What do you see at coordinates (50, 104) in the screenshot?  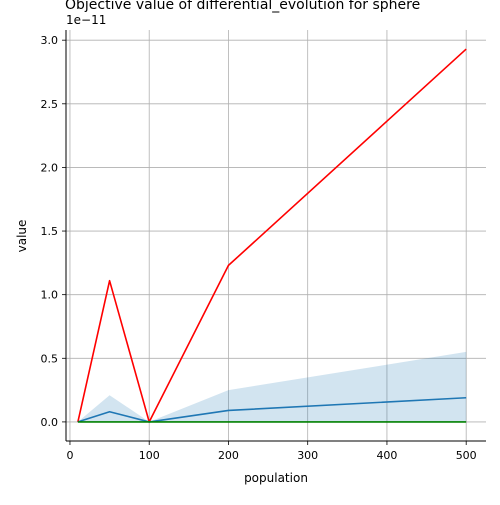 I see `y-tick-label: 2.5` at bounding box center [50, 104].